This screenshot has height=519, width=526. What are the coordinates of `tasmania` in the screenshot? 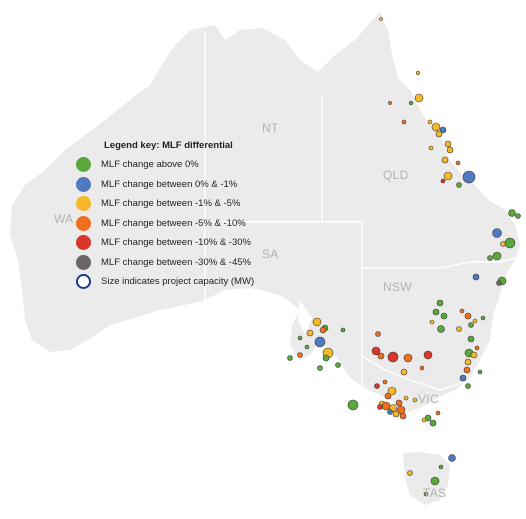 It's located at (426, 478).